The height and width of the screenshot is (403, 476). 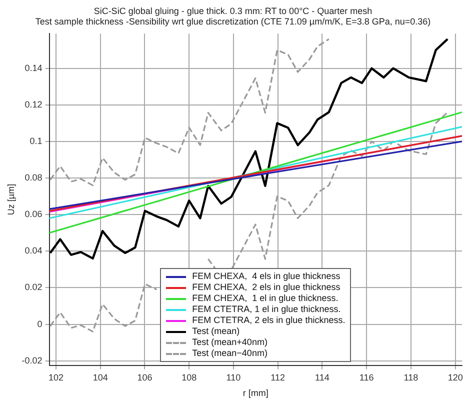 What do you see at coordinates (266, 276) in the screenshot?
I see `legend-label: FEM CHEXA, 4 els in glue thickness` at bounding box center [266, 276].